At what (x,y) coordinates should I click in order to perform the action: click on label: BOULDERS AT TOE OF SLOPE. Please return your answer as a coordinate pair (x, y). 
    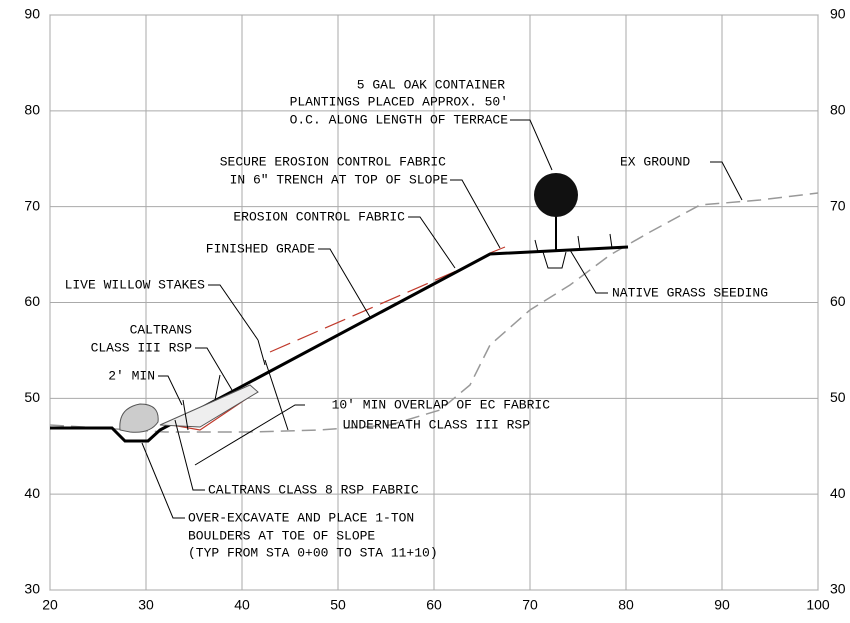
    Looking at the image, I should click on (281, 535).